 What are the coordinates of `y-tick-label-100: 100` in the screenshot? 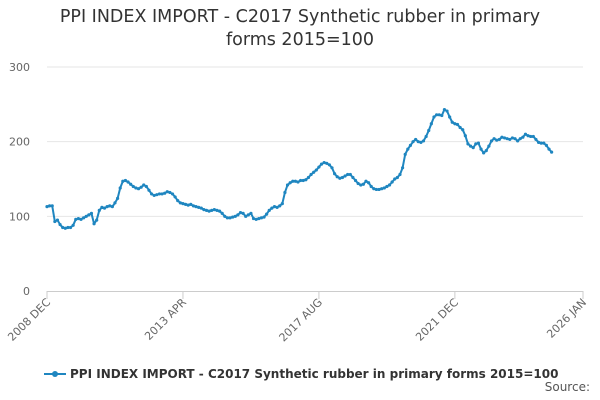 It's located at (19, 216).